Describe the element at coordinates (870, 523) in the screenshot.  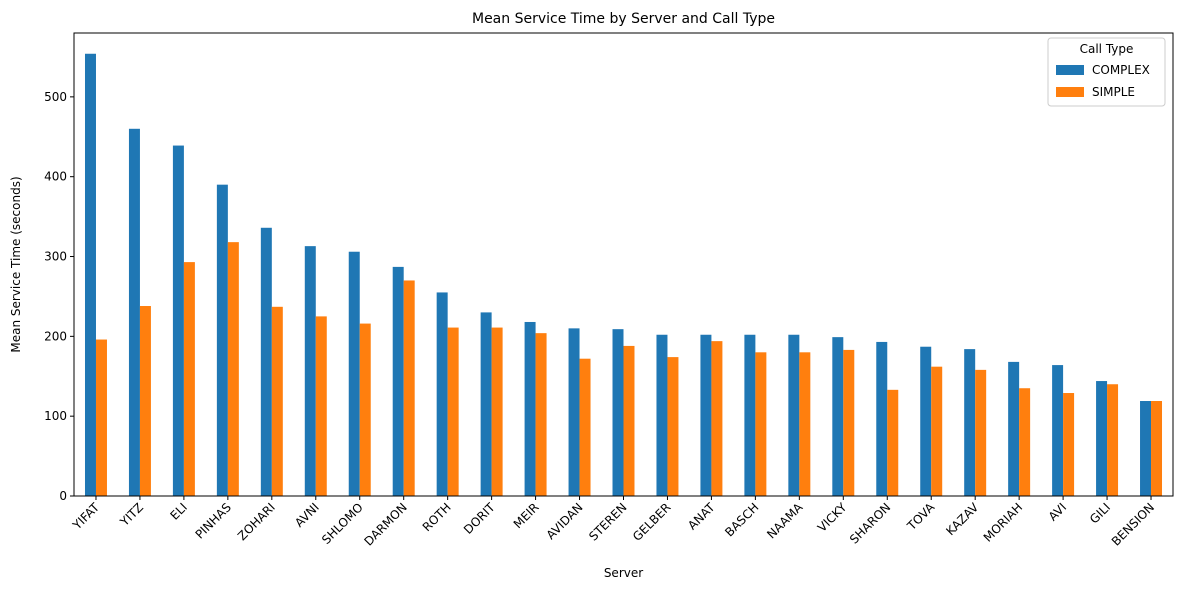
I see `x-tick-label: SHARON` at that location.